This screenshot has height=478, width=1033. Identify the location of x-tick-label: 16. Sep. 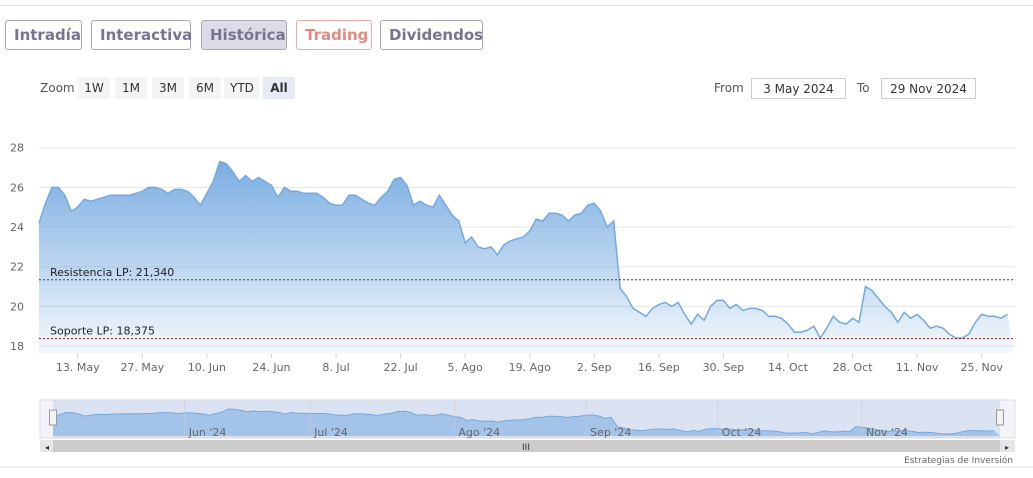
(659, 367).